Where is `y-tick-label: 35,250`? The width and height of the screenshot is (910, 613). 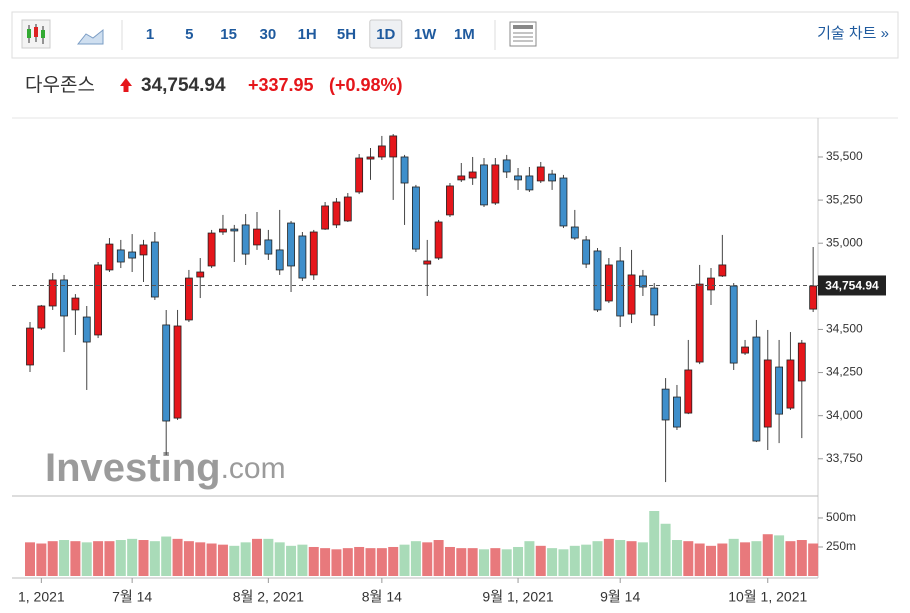
y-tick-label: 35,250 is located at coordinates (844, 199).